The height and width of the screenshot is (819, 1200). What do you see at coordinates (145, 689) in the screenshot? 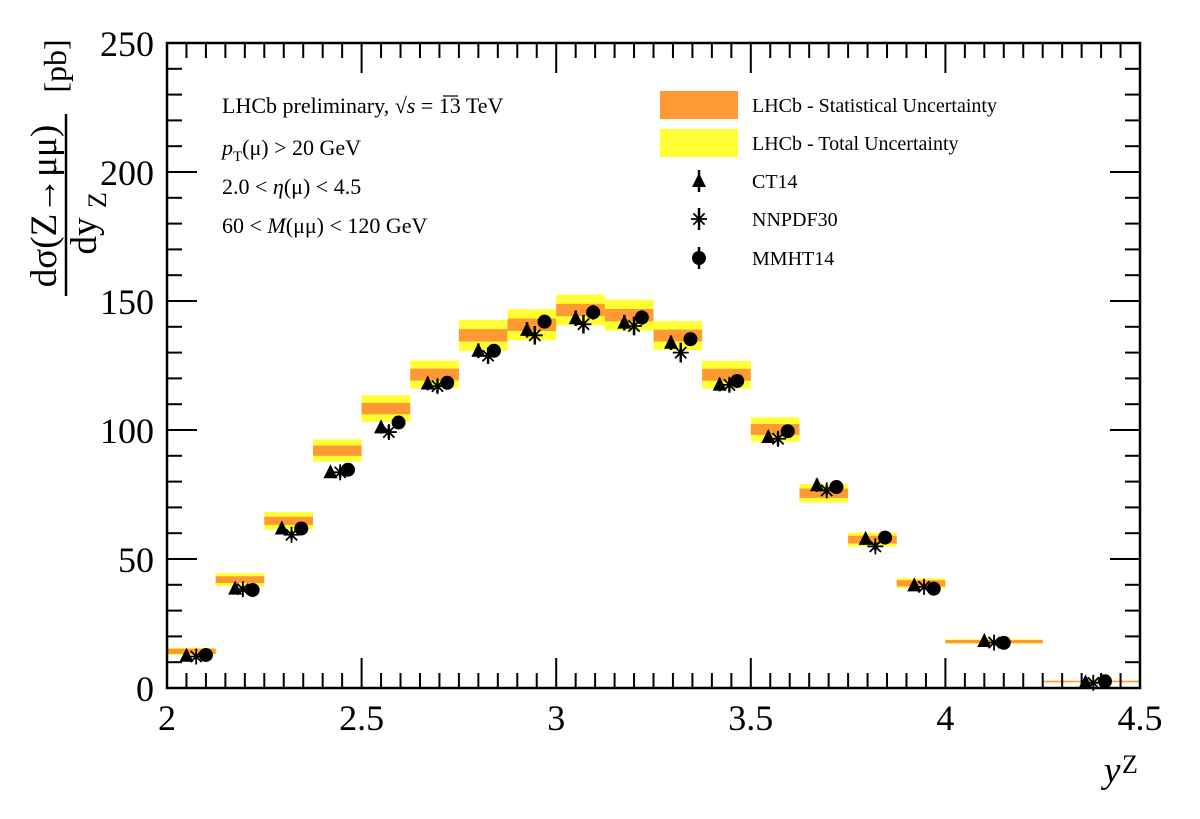
I see `y-tick-label: 0` at bounding box center [145, 689].